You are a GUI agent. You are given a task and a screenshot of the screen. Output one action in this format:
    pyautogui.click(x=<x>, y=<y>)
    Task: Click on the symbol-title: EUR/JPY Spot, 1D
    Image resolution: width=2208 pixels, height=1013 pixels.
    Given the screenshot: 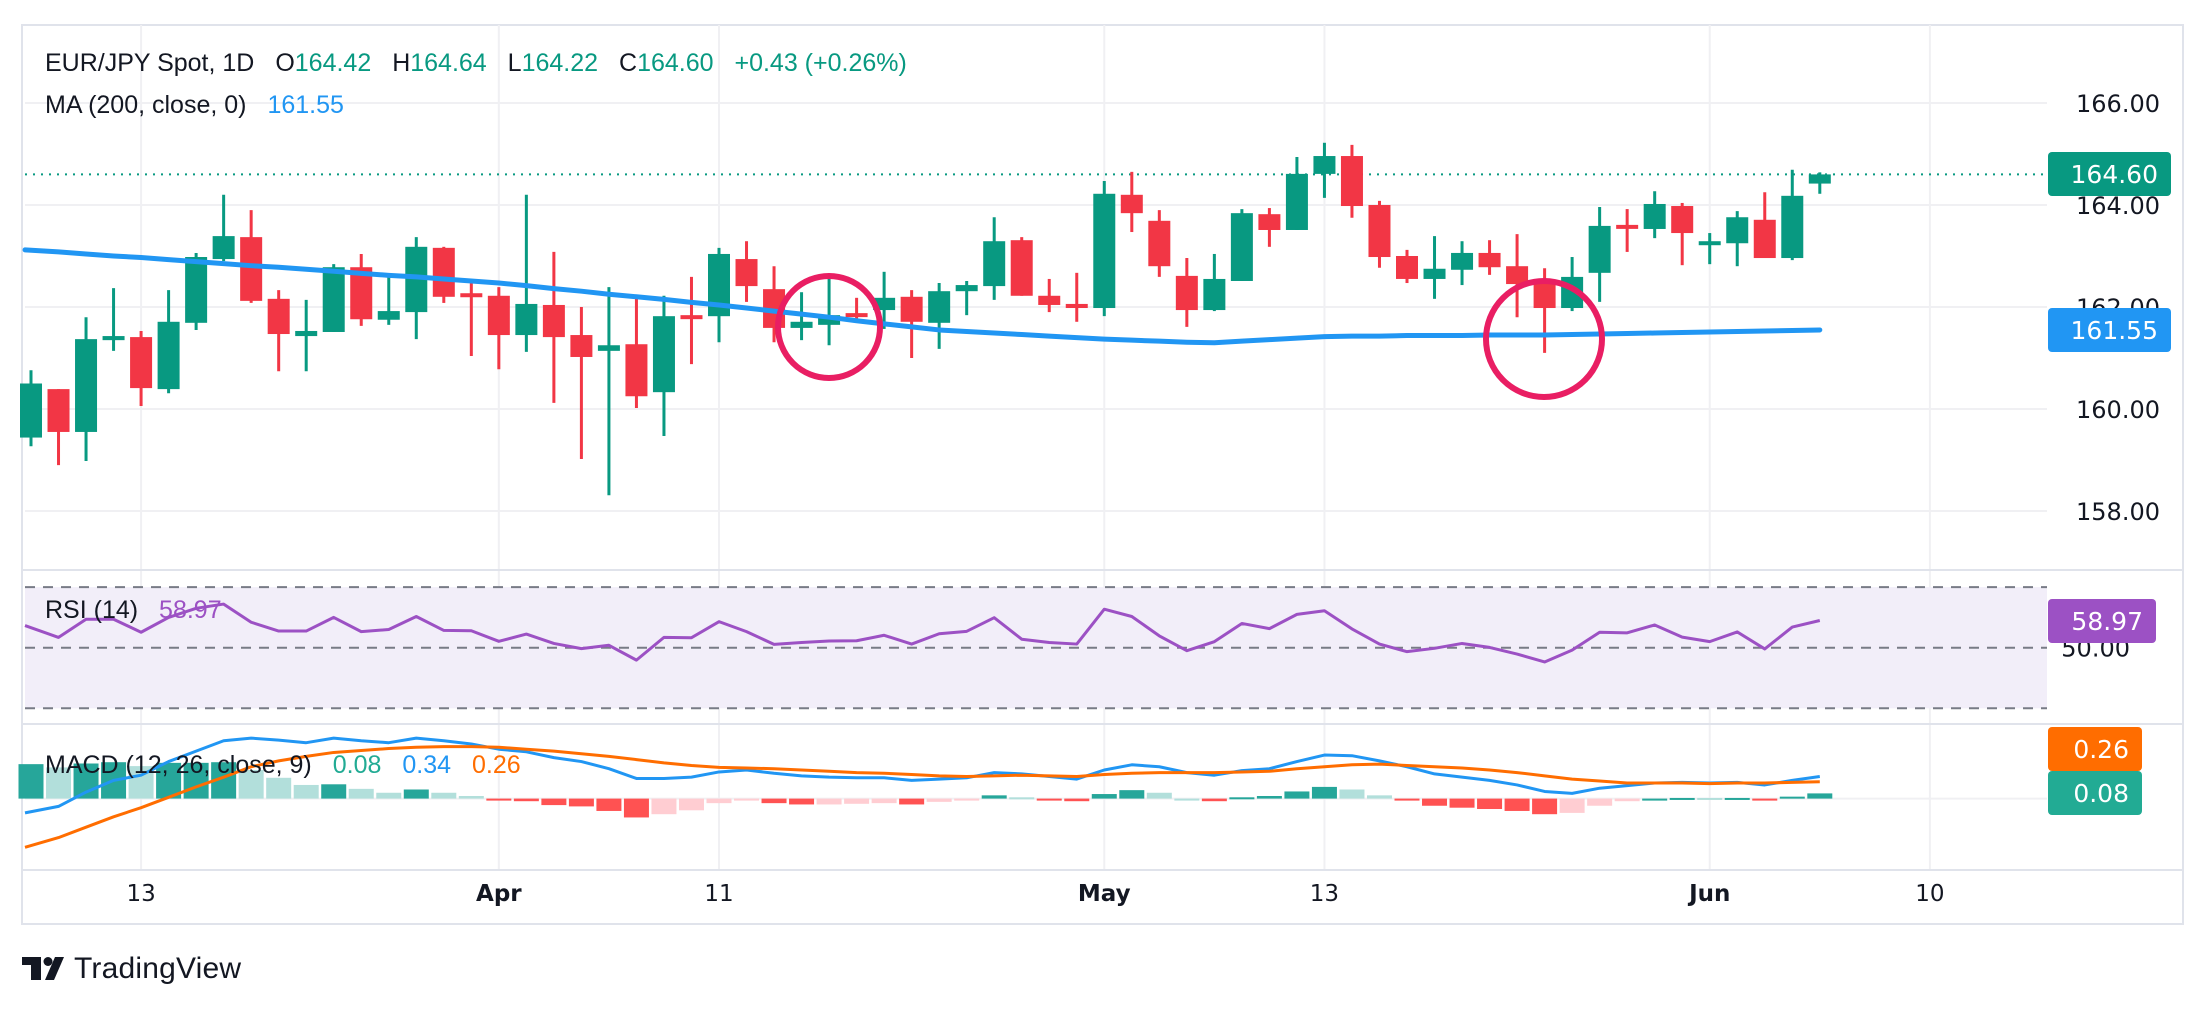 What is the action you would take?
    pyautogui.click(x=150, y=63)
    